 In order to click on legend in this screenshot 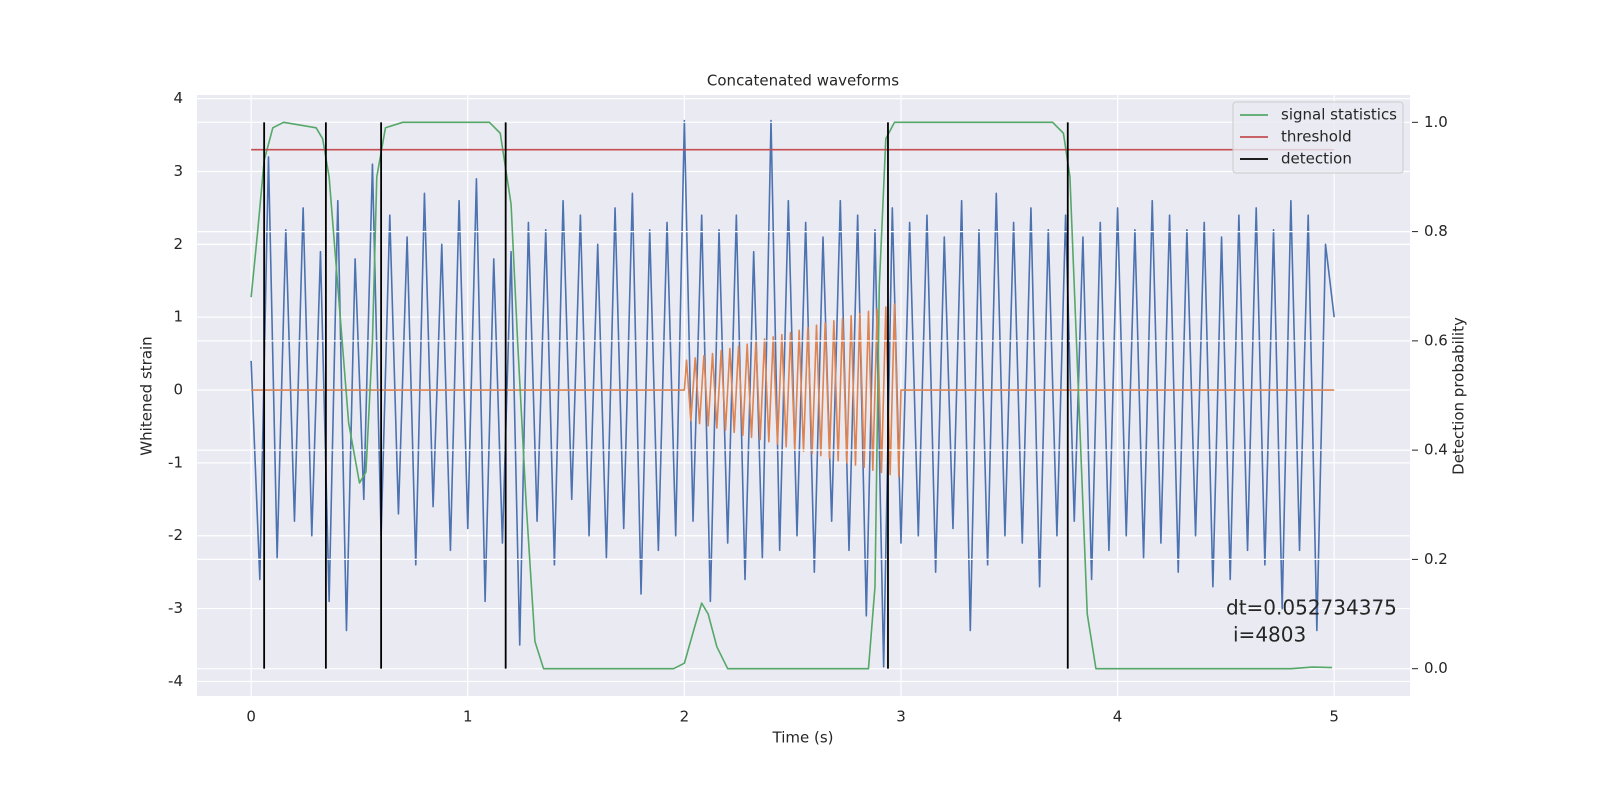, I will do `click(1318, 137)`.